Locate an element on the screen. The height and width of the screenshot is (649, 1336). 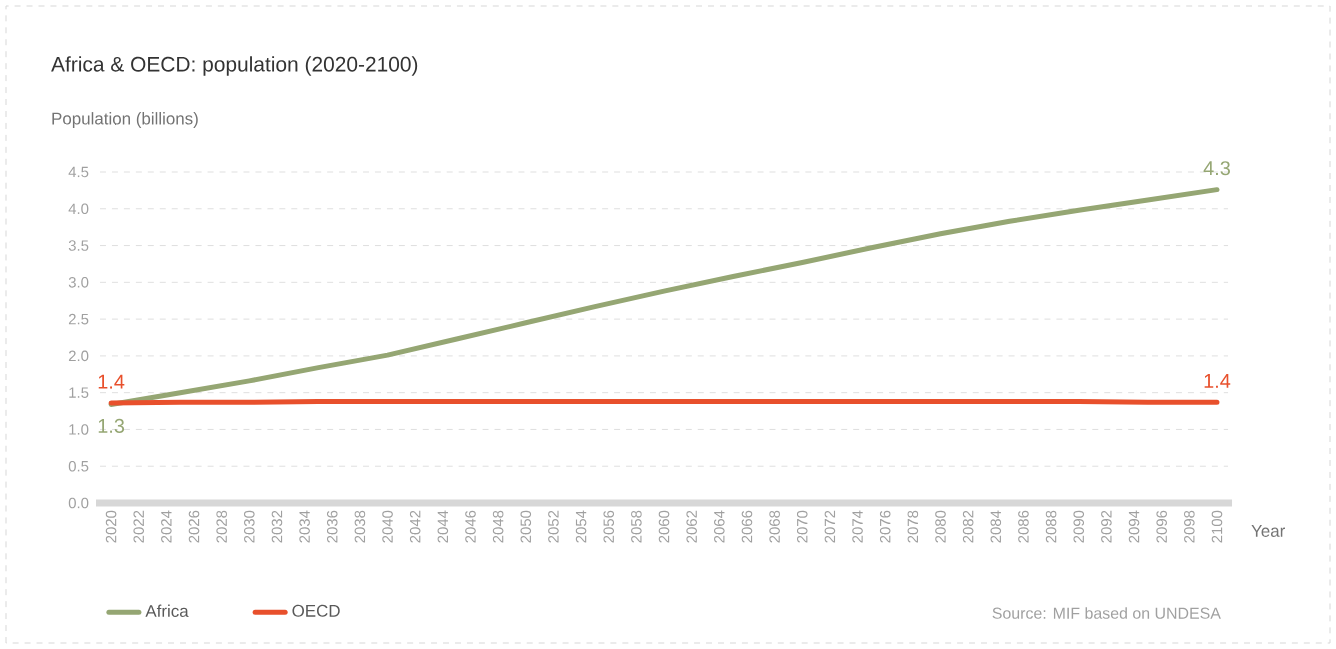
chart-title: Africa & OECD: population (2020-2100) is located at coordinates (234, 66).